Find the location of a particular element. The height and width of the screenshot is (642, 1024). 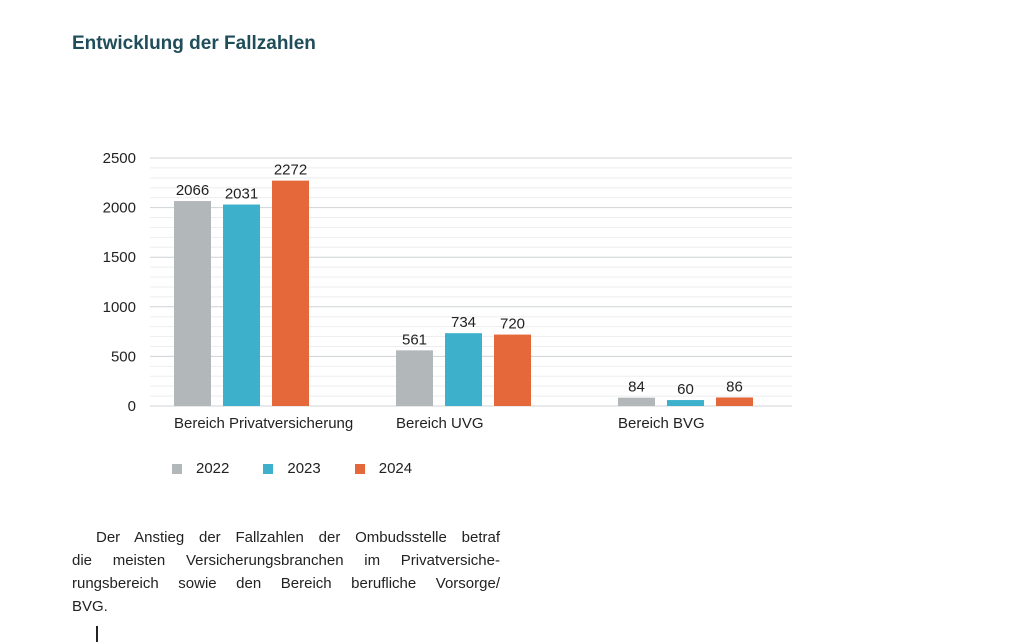

y-tick-label: 500 is located at coordinates (123, 356).